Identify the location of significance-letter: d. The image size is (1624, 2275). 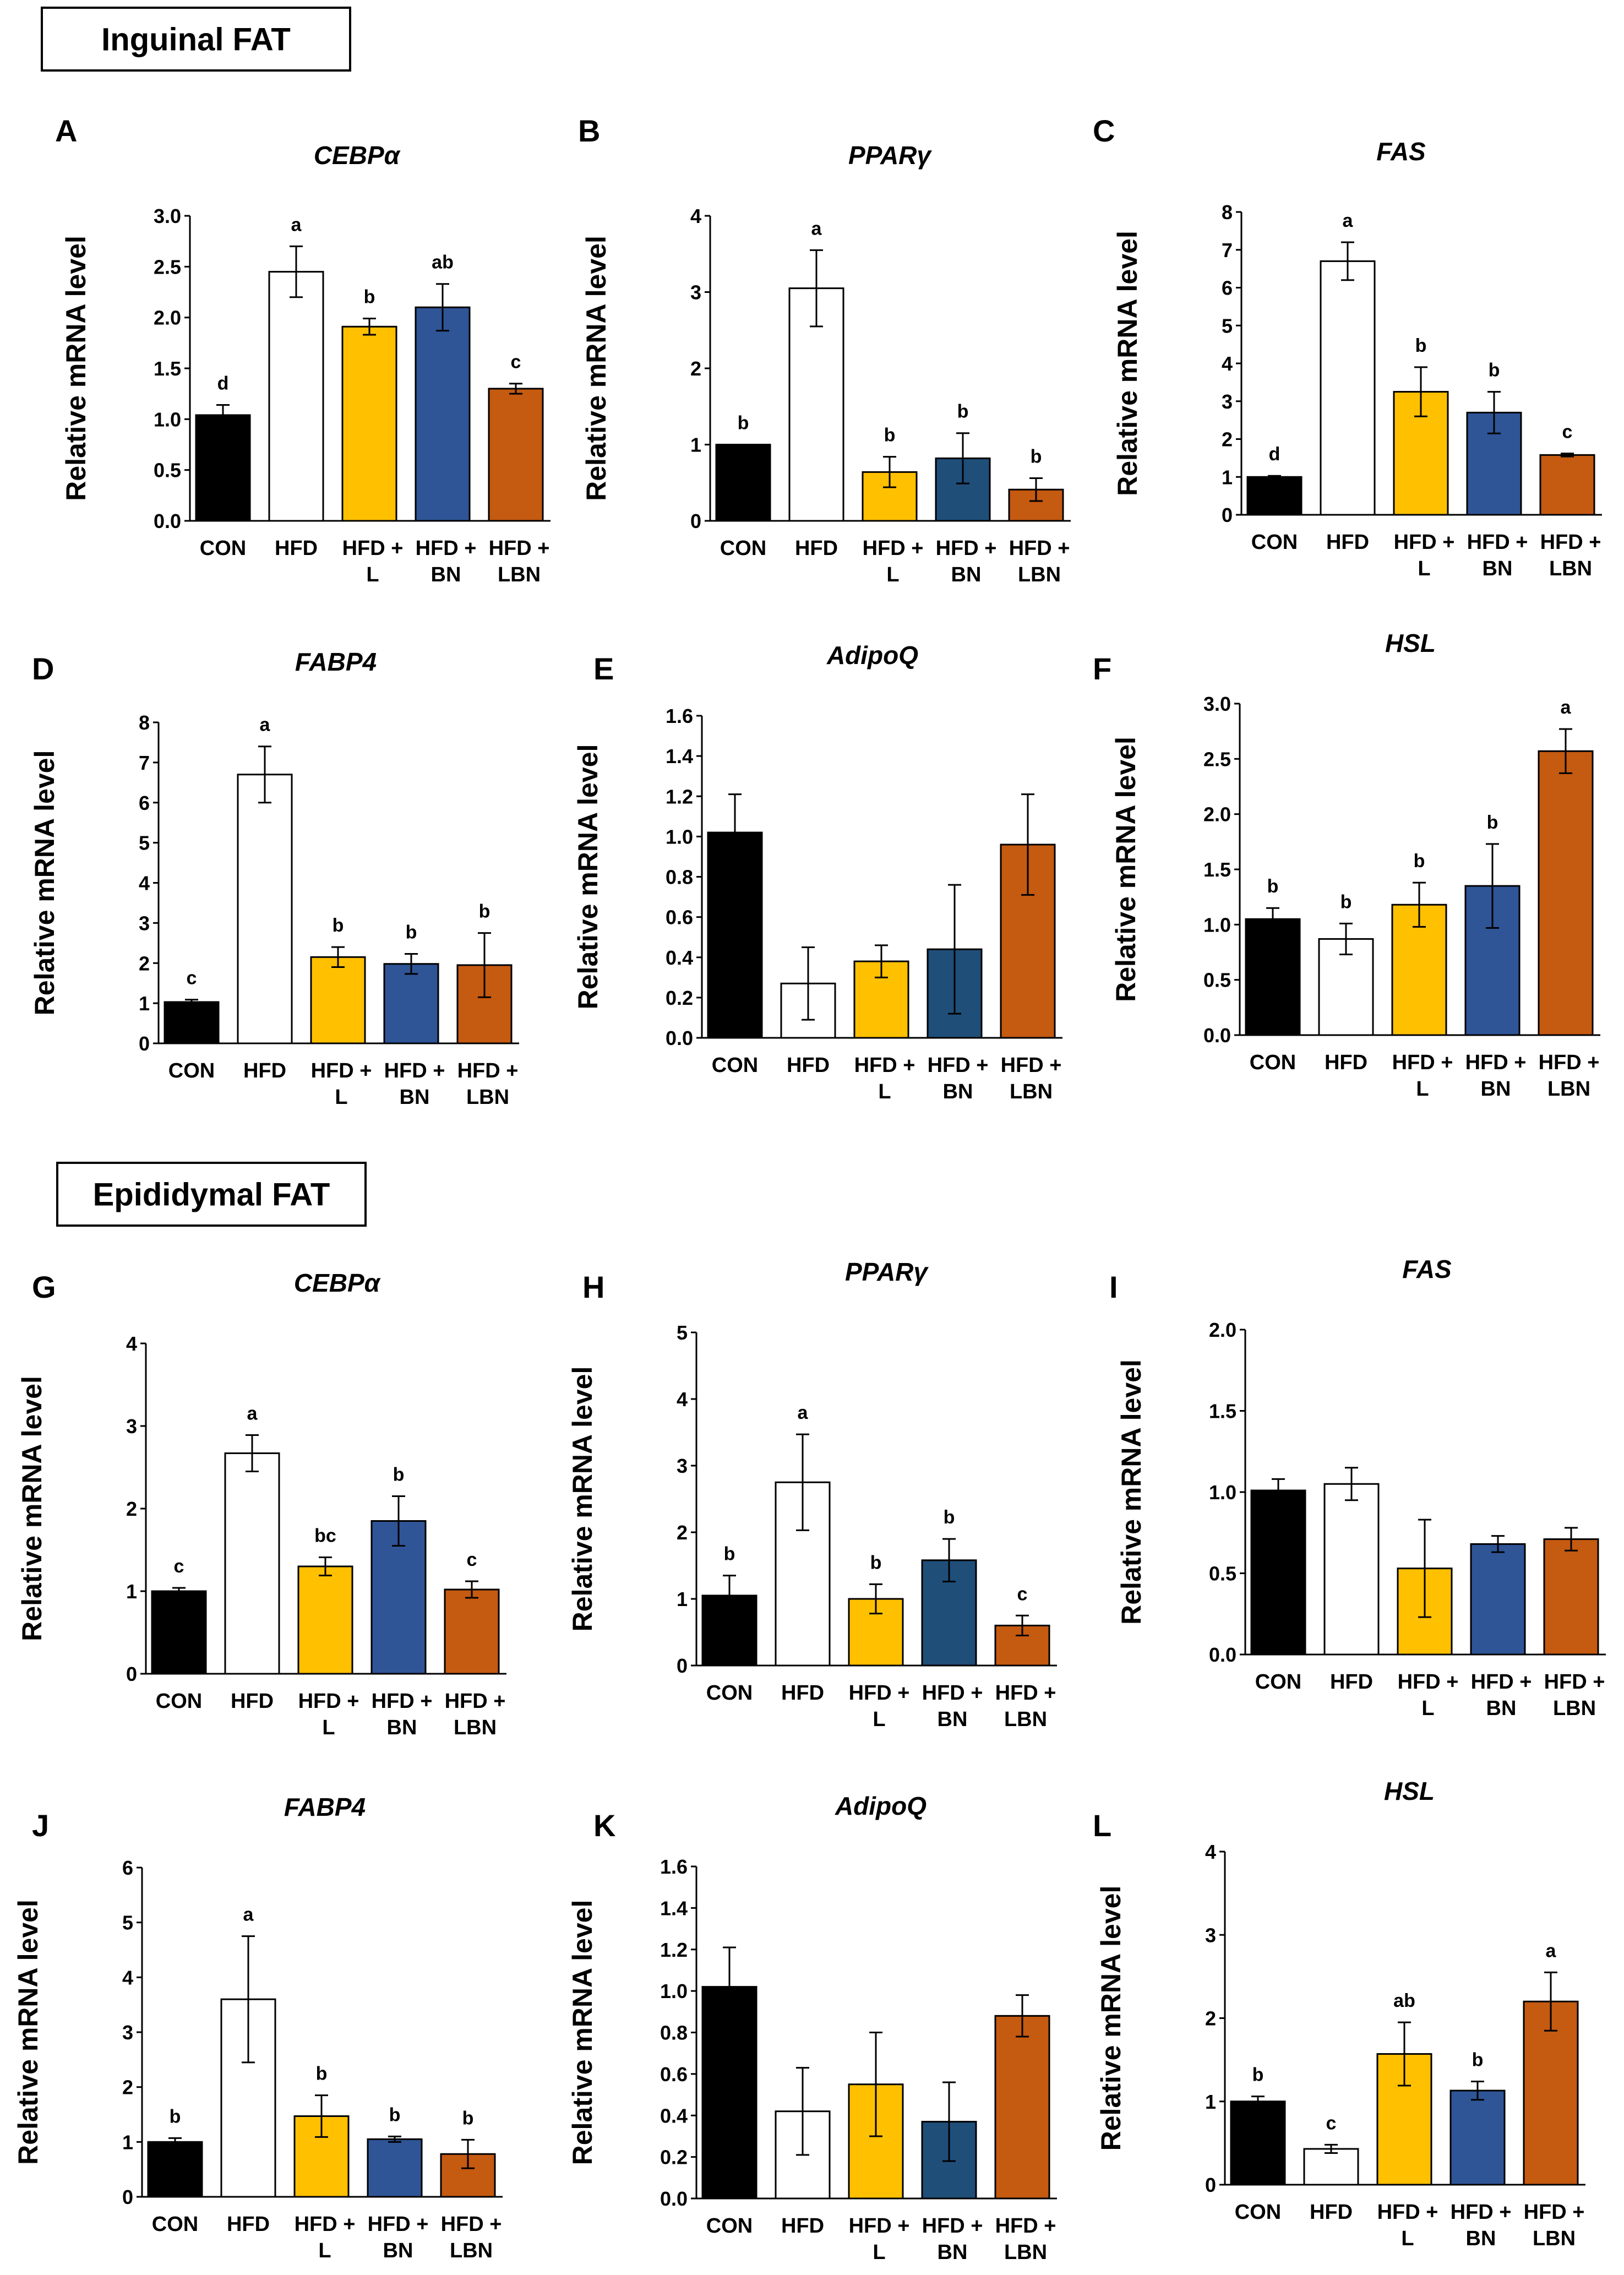
(1274, 454).